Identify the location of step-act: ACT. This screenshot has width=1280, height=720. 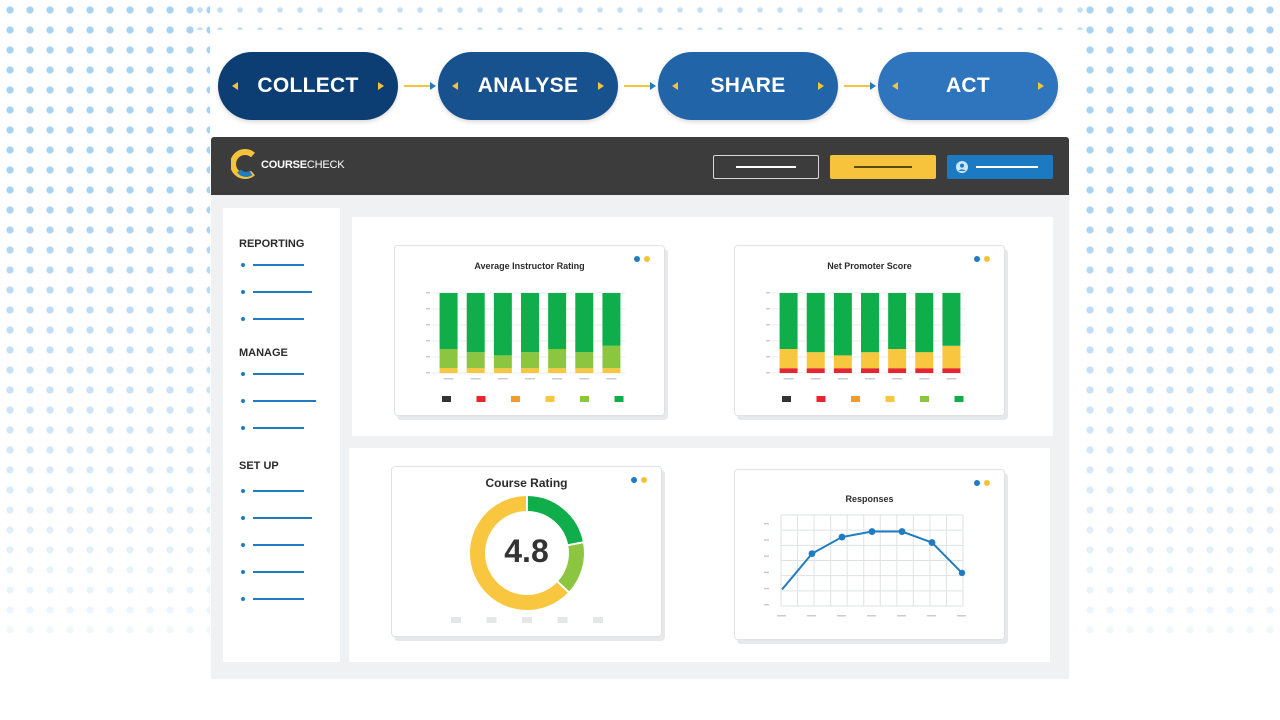
(968, 86).